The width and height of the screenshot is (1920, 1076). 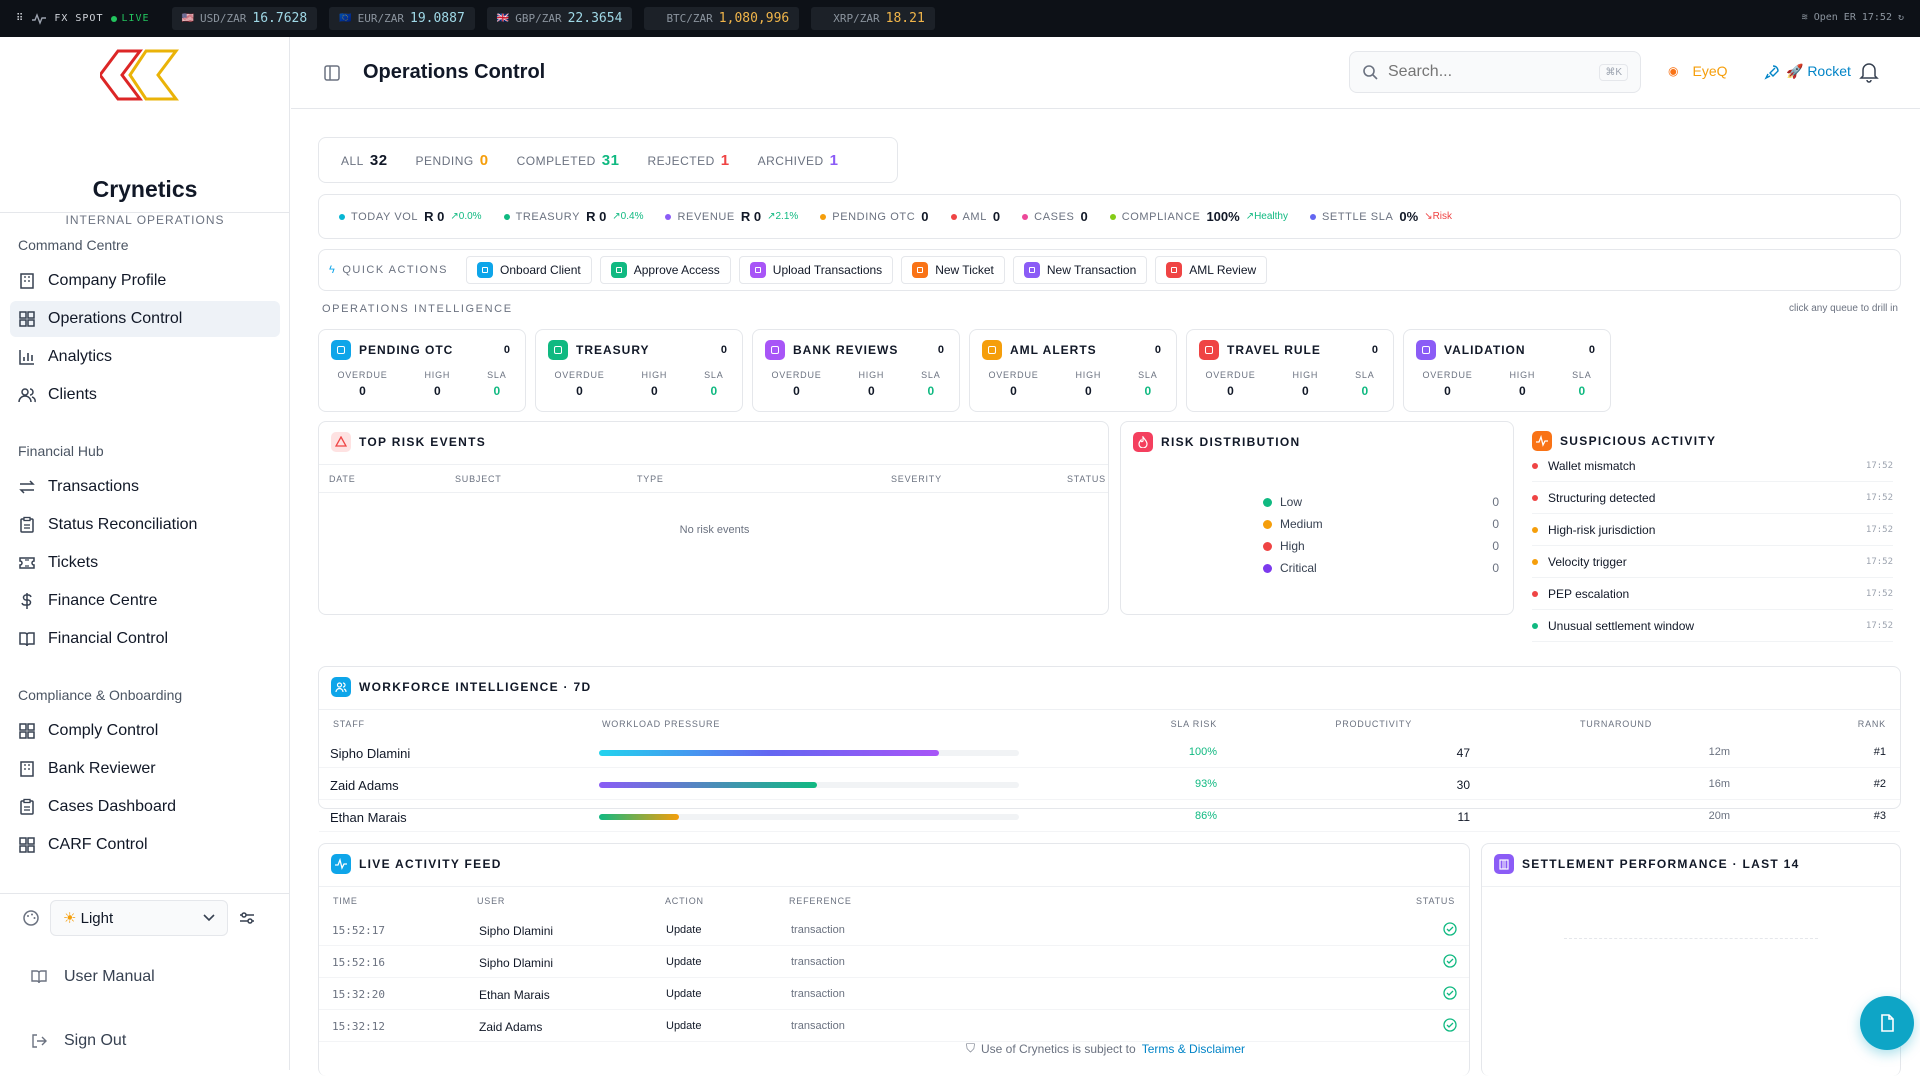 What do you see at coordinates (798, 160) in the screenshot?
I see `status-tab-archived: ARCHIVED 1` at bounding box center [798, 160].